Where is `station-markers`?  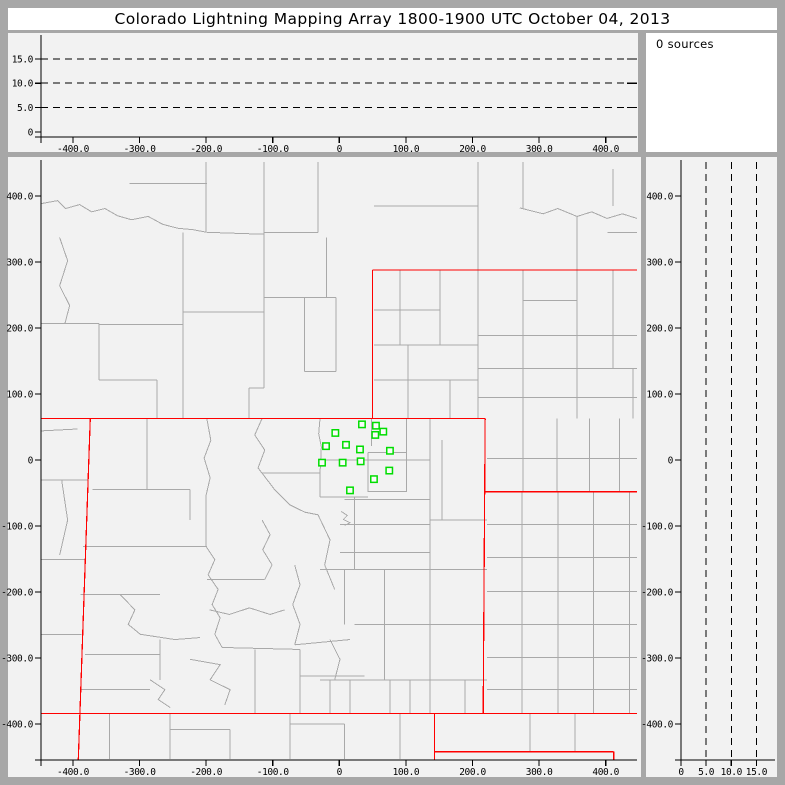
station-markers is located at coordinates (356, 457).